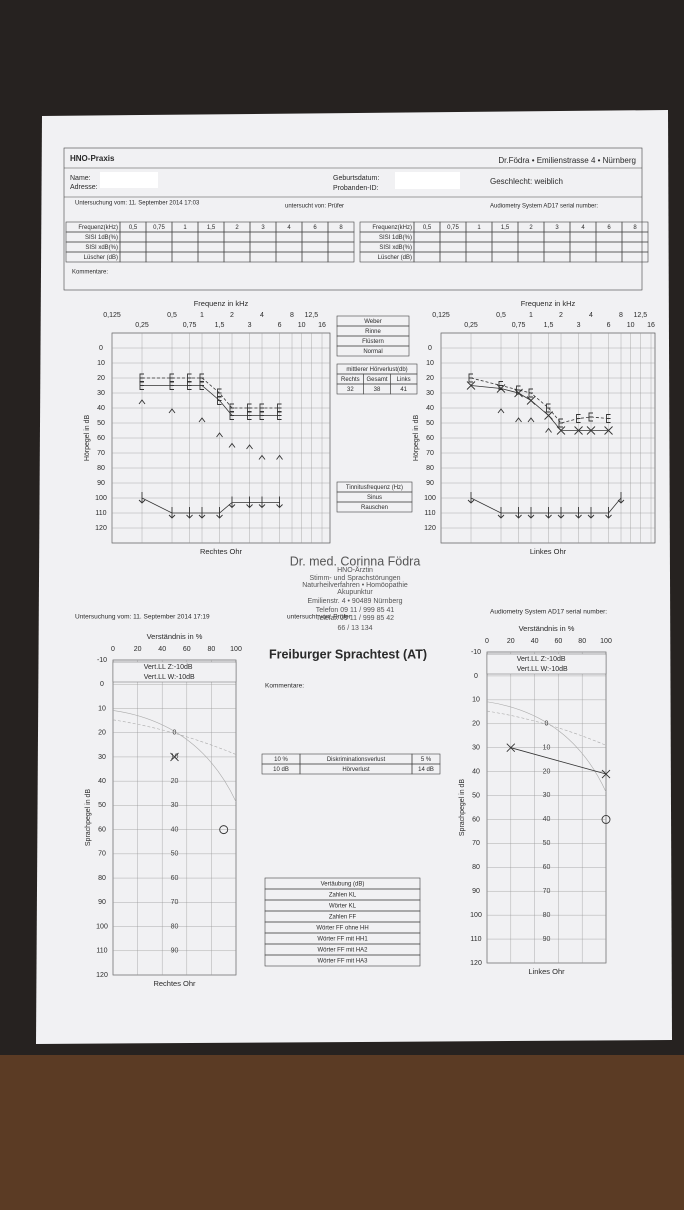 The height and width of the screenshot is (1210, 684). I want to click on doctor-address: Dr.Födra • Emilienstrasse 4 • Nürnberg, so click(567, 160).